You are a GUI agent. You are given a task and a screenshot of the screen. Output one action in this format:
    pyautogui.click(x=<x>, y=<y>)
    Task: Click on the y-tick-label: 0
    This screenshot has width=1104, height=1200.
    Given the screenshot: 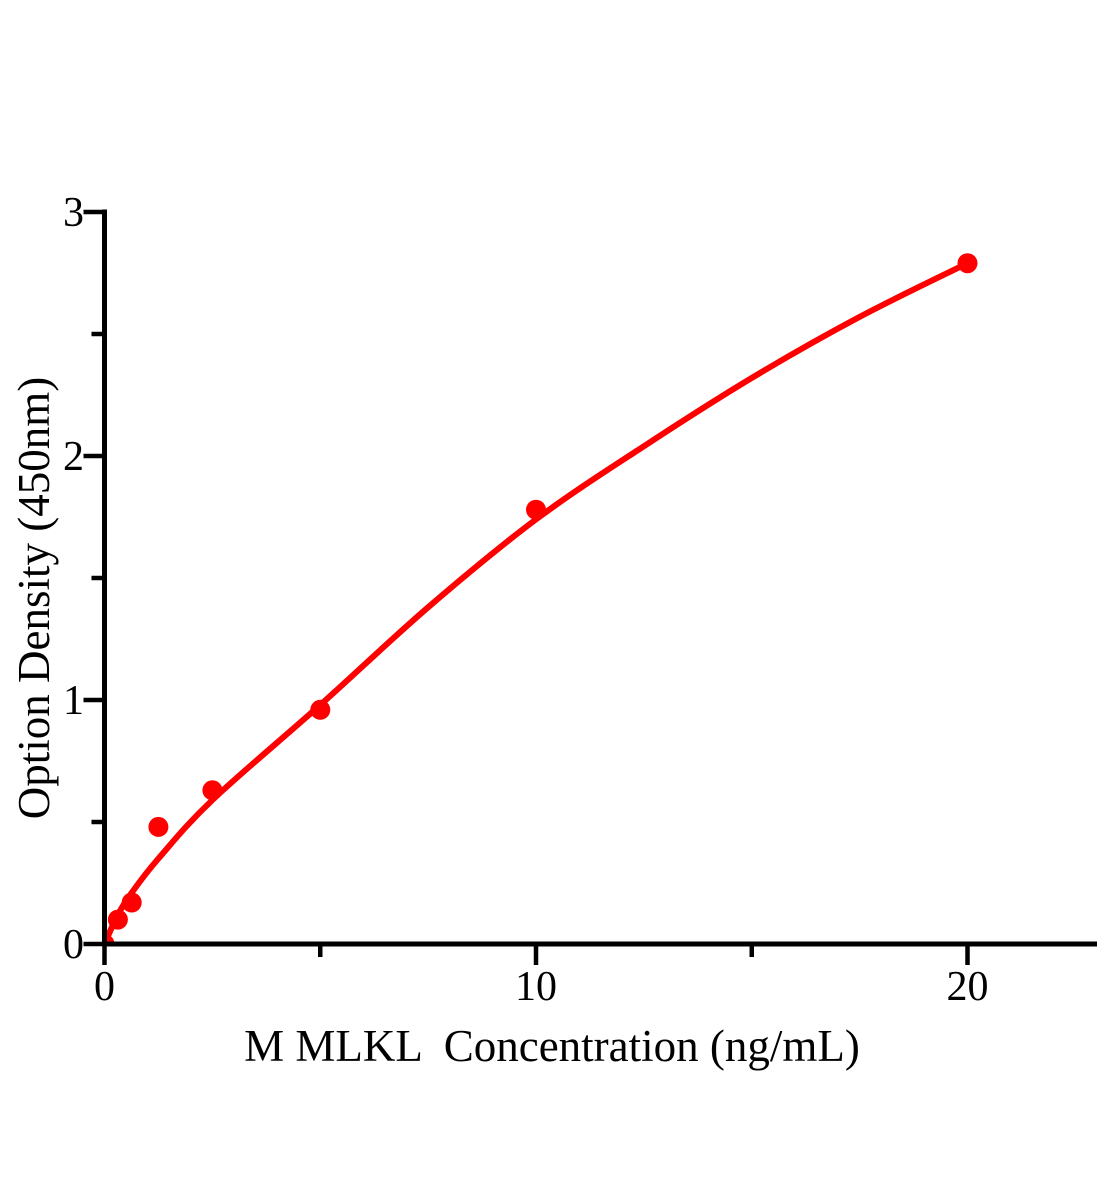 What is the action you would take?
    pyautogui.click(x=73, y=945)
    